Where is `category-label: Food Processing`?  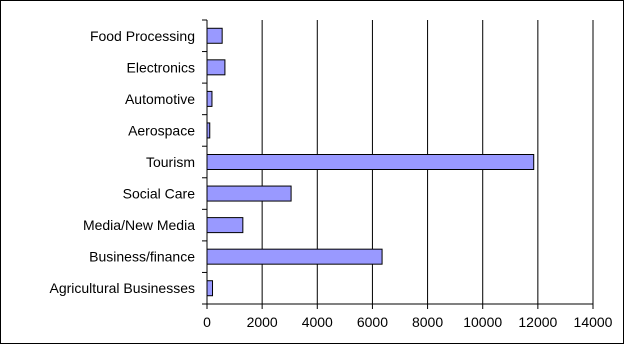
category-label: Food Processing is located at coordinates (142, 36).